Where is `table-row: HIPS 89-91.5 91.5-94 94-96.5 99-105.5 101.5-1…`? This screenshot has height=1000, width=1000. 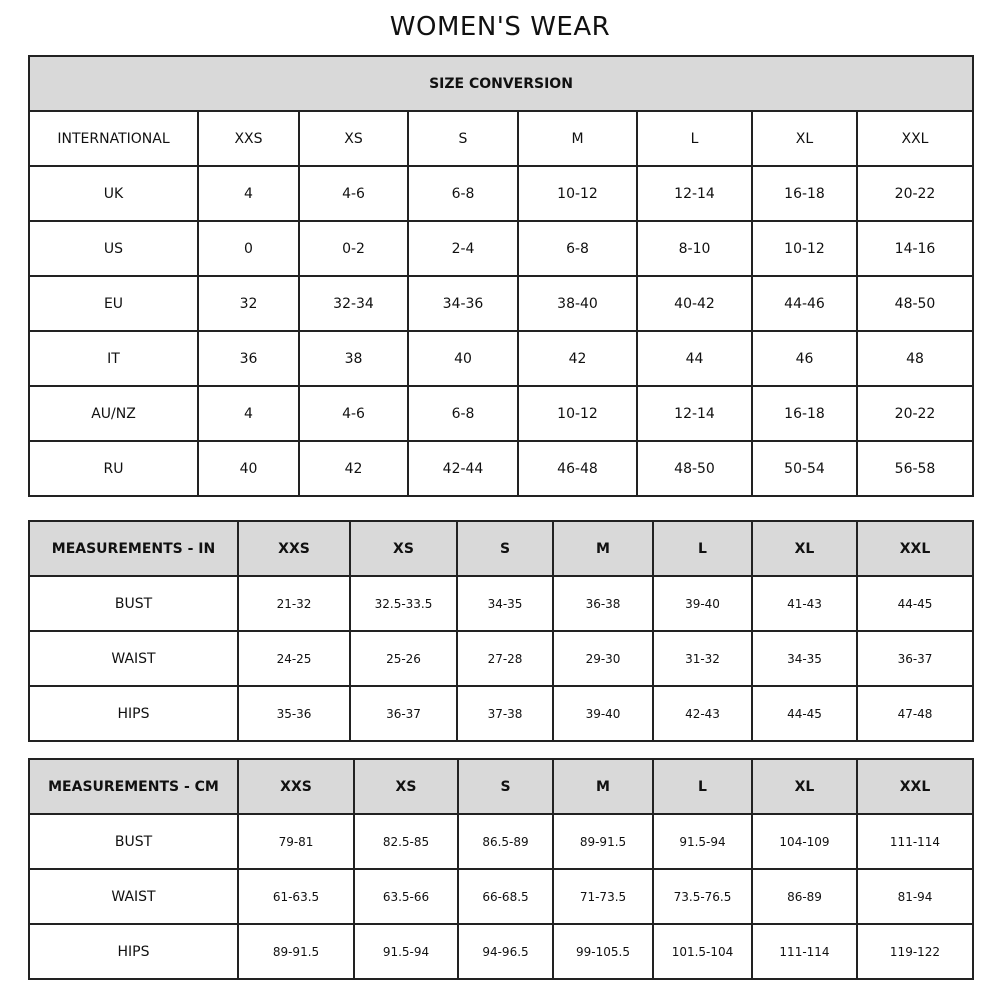
table-row: HIPS 89-91.5 91.5-94 94-96.5 99-105.5 101.5-1… is located at coordinates (501, 951).